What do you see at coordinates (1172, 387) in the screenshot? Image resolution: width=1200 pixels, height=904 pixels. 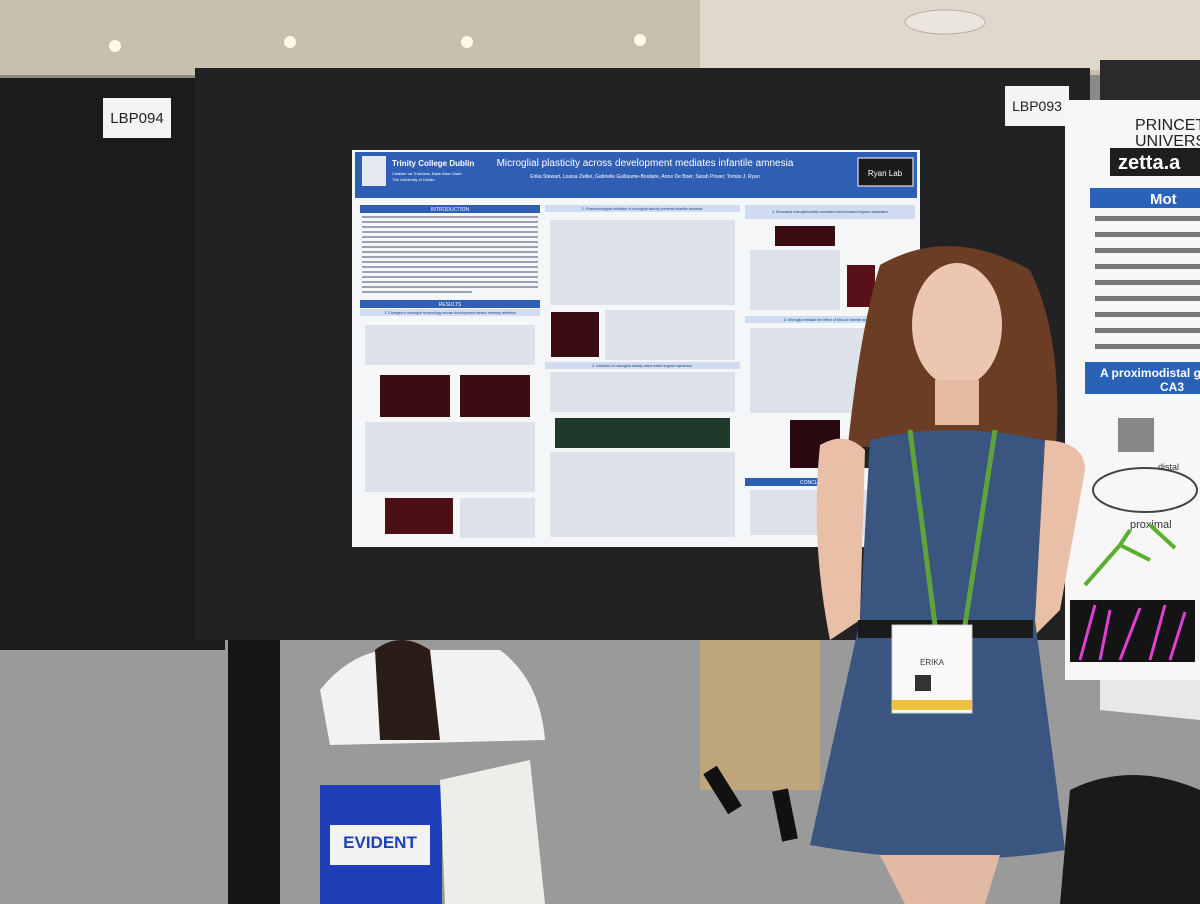 I see `subheading-line2: CA3` at bounding box center [1172, 387].